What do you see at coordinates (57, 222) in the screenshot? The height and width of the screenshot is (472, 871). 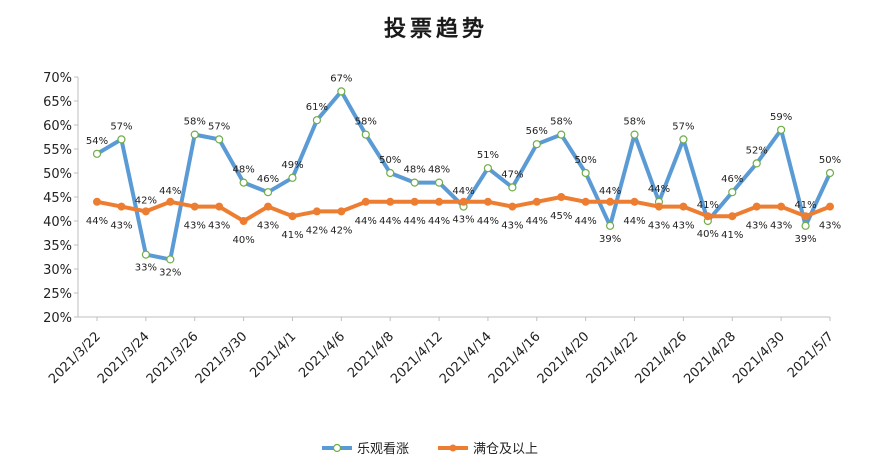 I see `y-tick-label: 40%` at bounding box center [57, 222].